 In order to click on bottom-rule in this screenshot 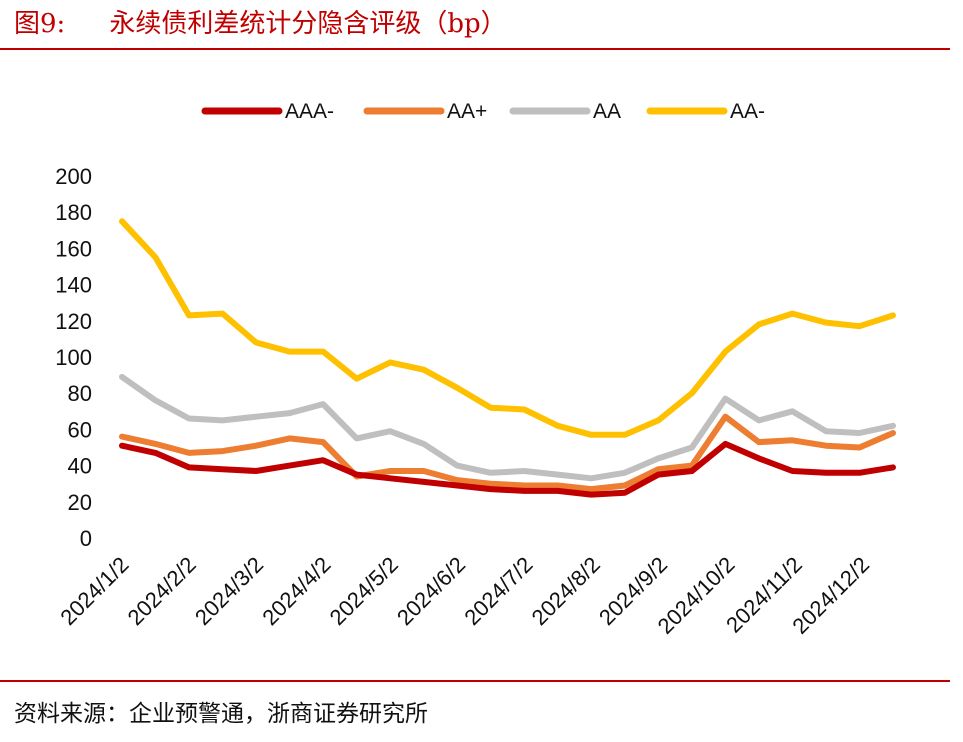, I will do `click(475, 681)`.